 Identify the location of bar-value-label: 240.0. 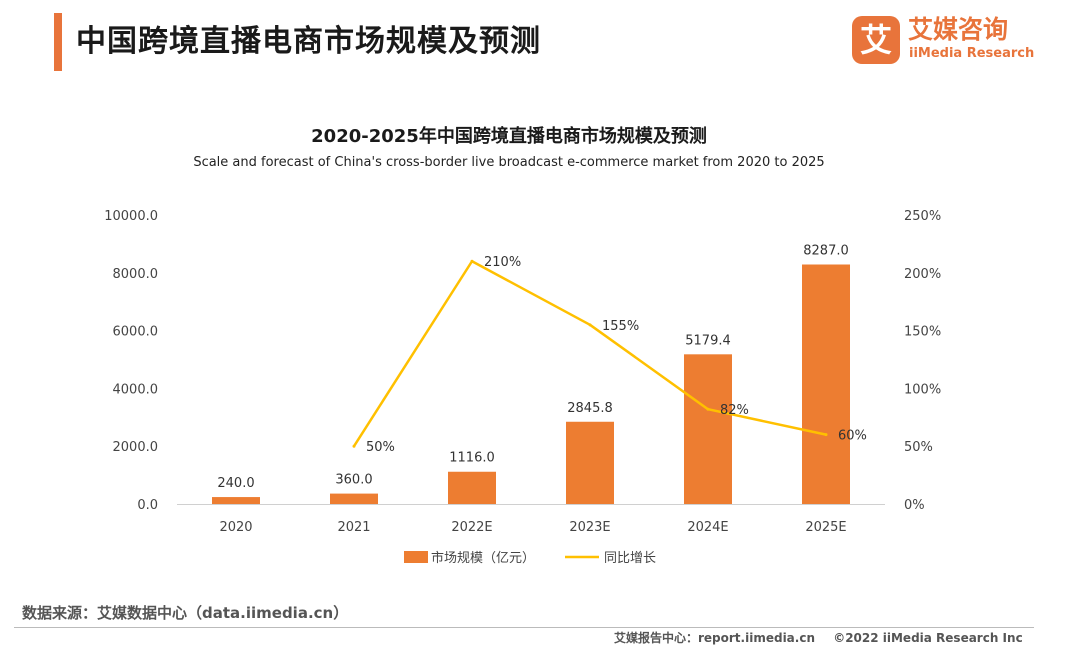
(235, 483).